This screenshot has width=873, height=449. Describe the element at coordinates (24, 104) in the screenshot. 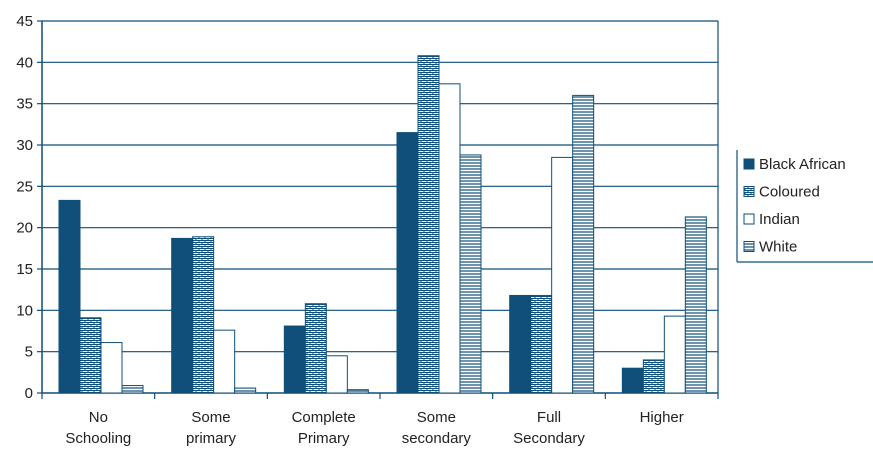

I see `y-tick-label: 35` at that location.